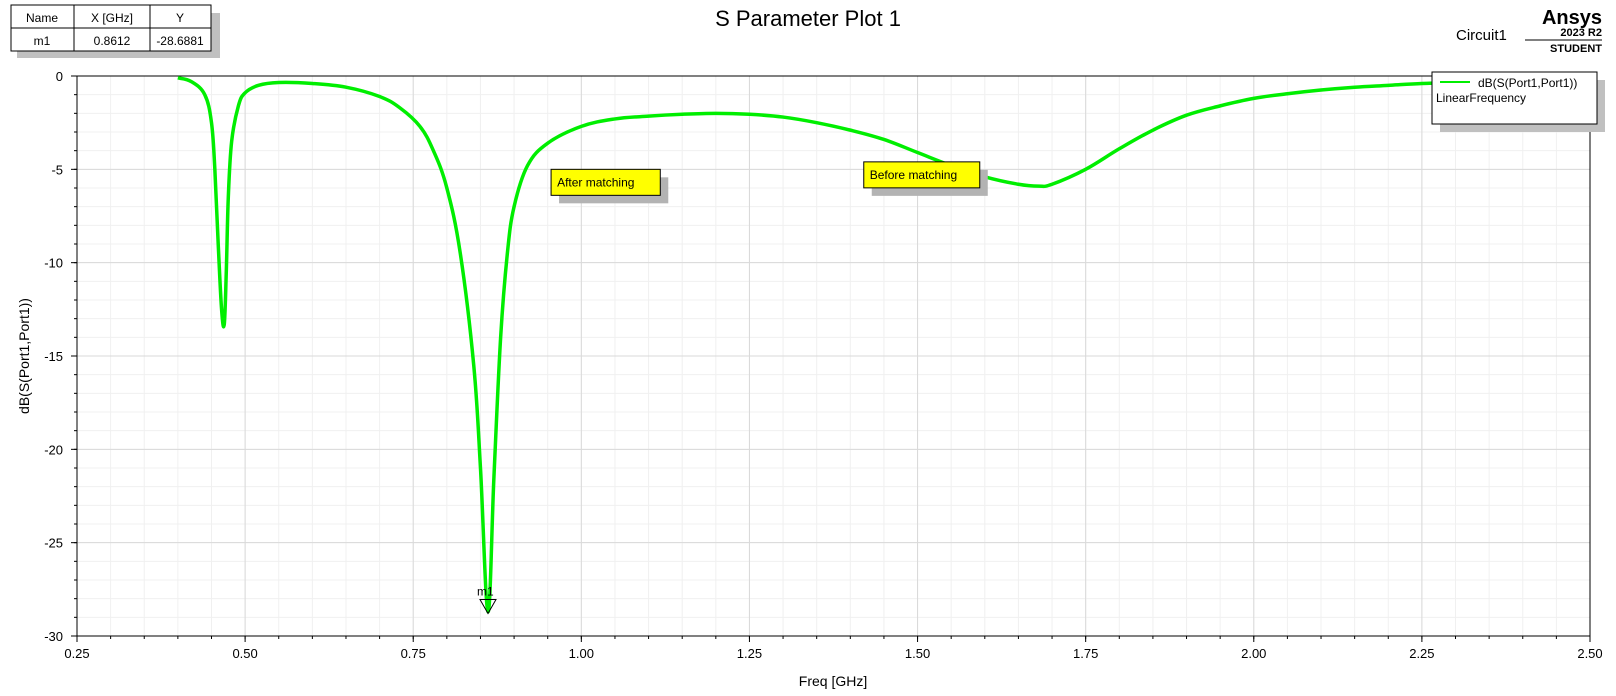 This screenshot has height=696, width=1616. What do you see at coordinates (42, 18) in the screenshot?
I see `marker-table-header: Name` at bounding box center [42, 18].